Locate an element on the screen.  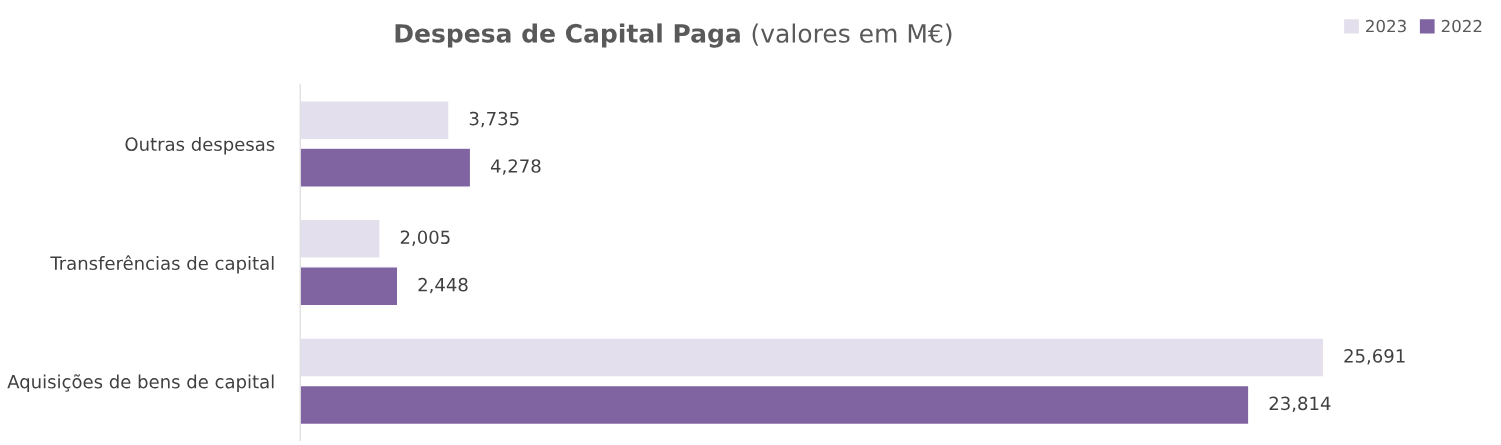
legend-label: 2022 is located at coordinates (1461, 26).